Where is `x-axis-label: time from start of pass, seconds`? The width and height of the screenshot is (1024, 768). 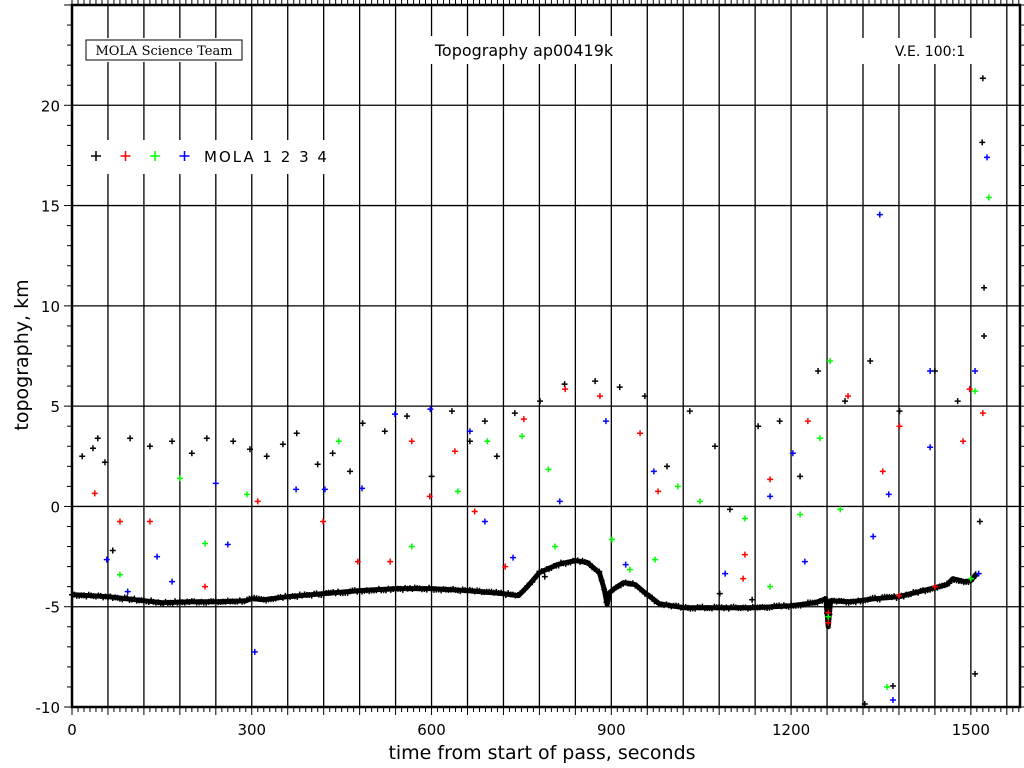 x-axis-label: time from start of pass, seconds is located at coordinates (541, 753).